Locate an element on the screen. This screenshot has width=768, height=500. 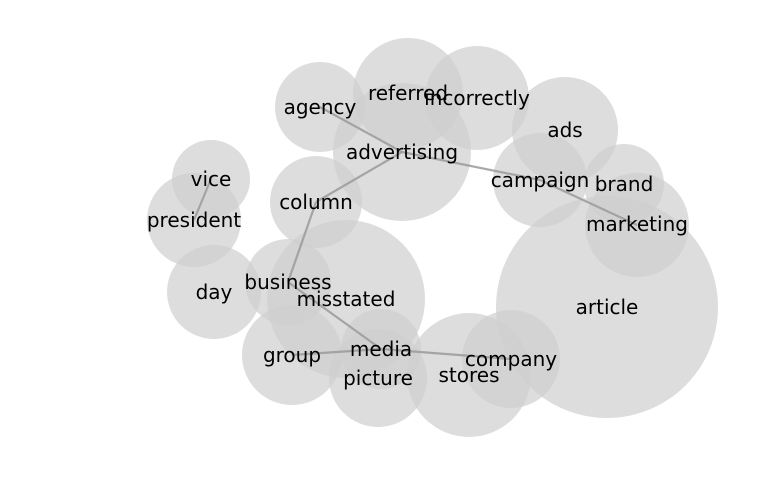
edge-agency-advertising is located at coordinates (361, 129).